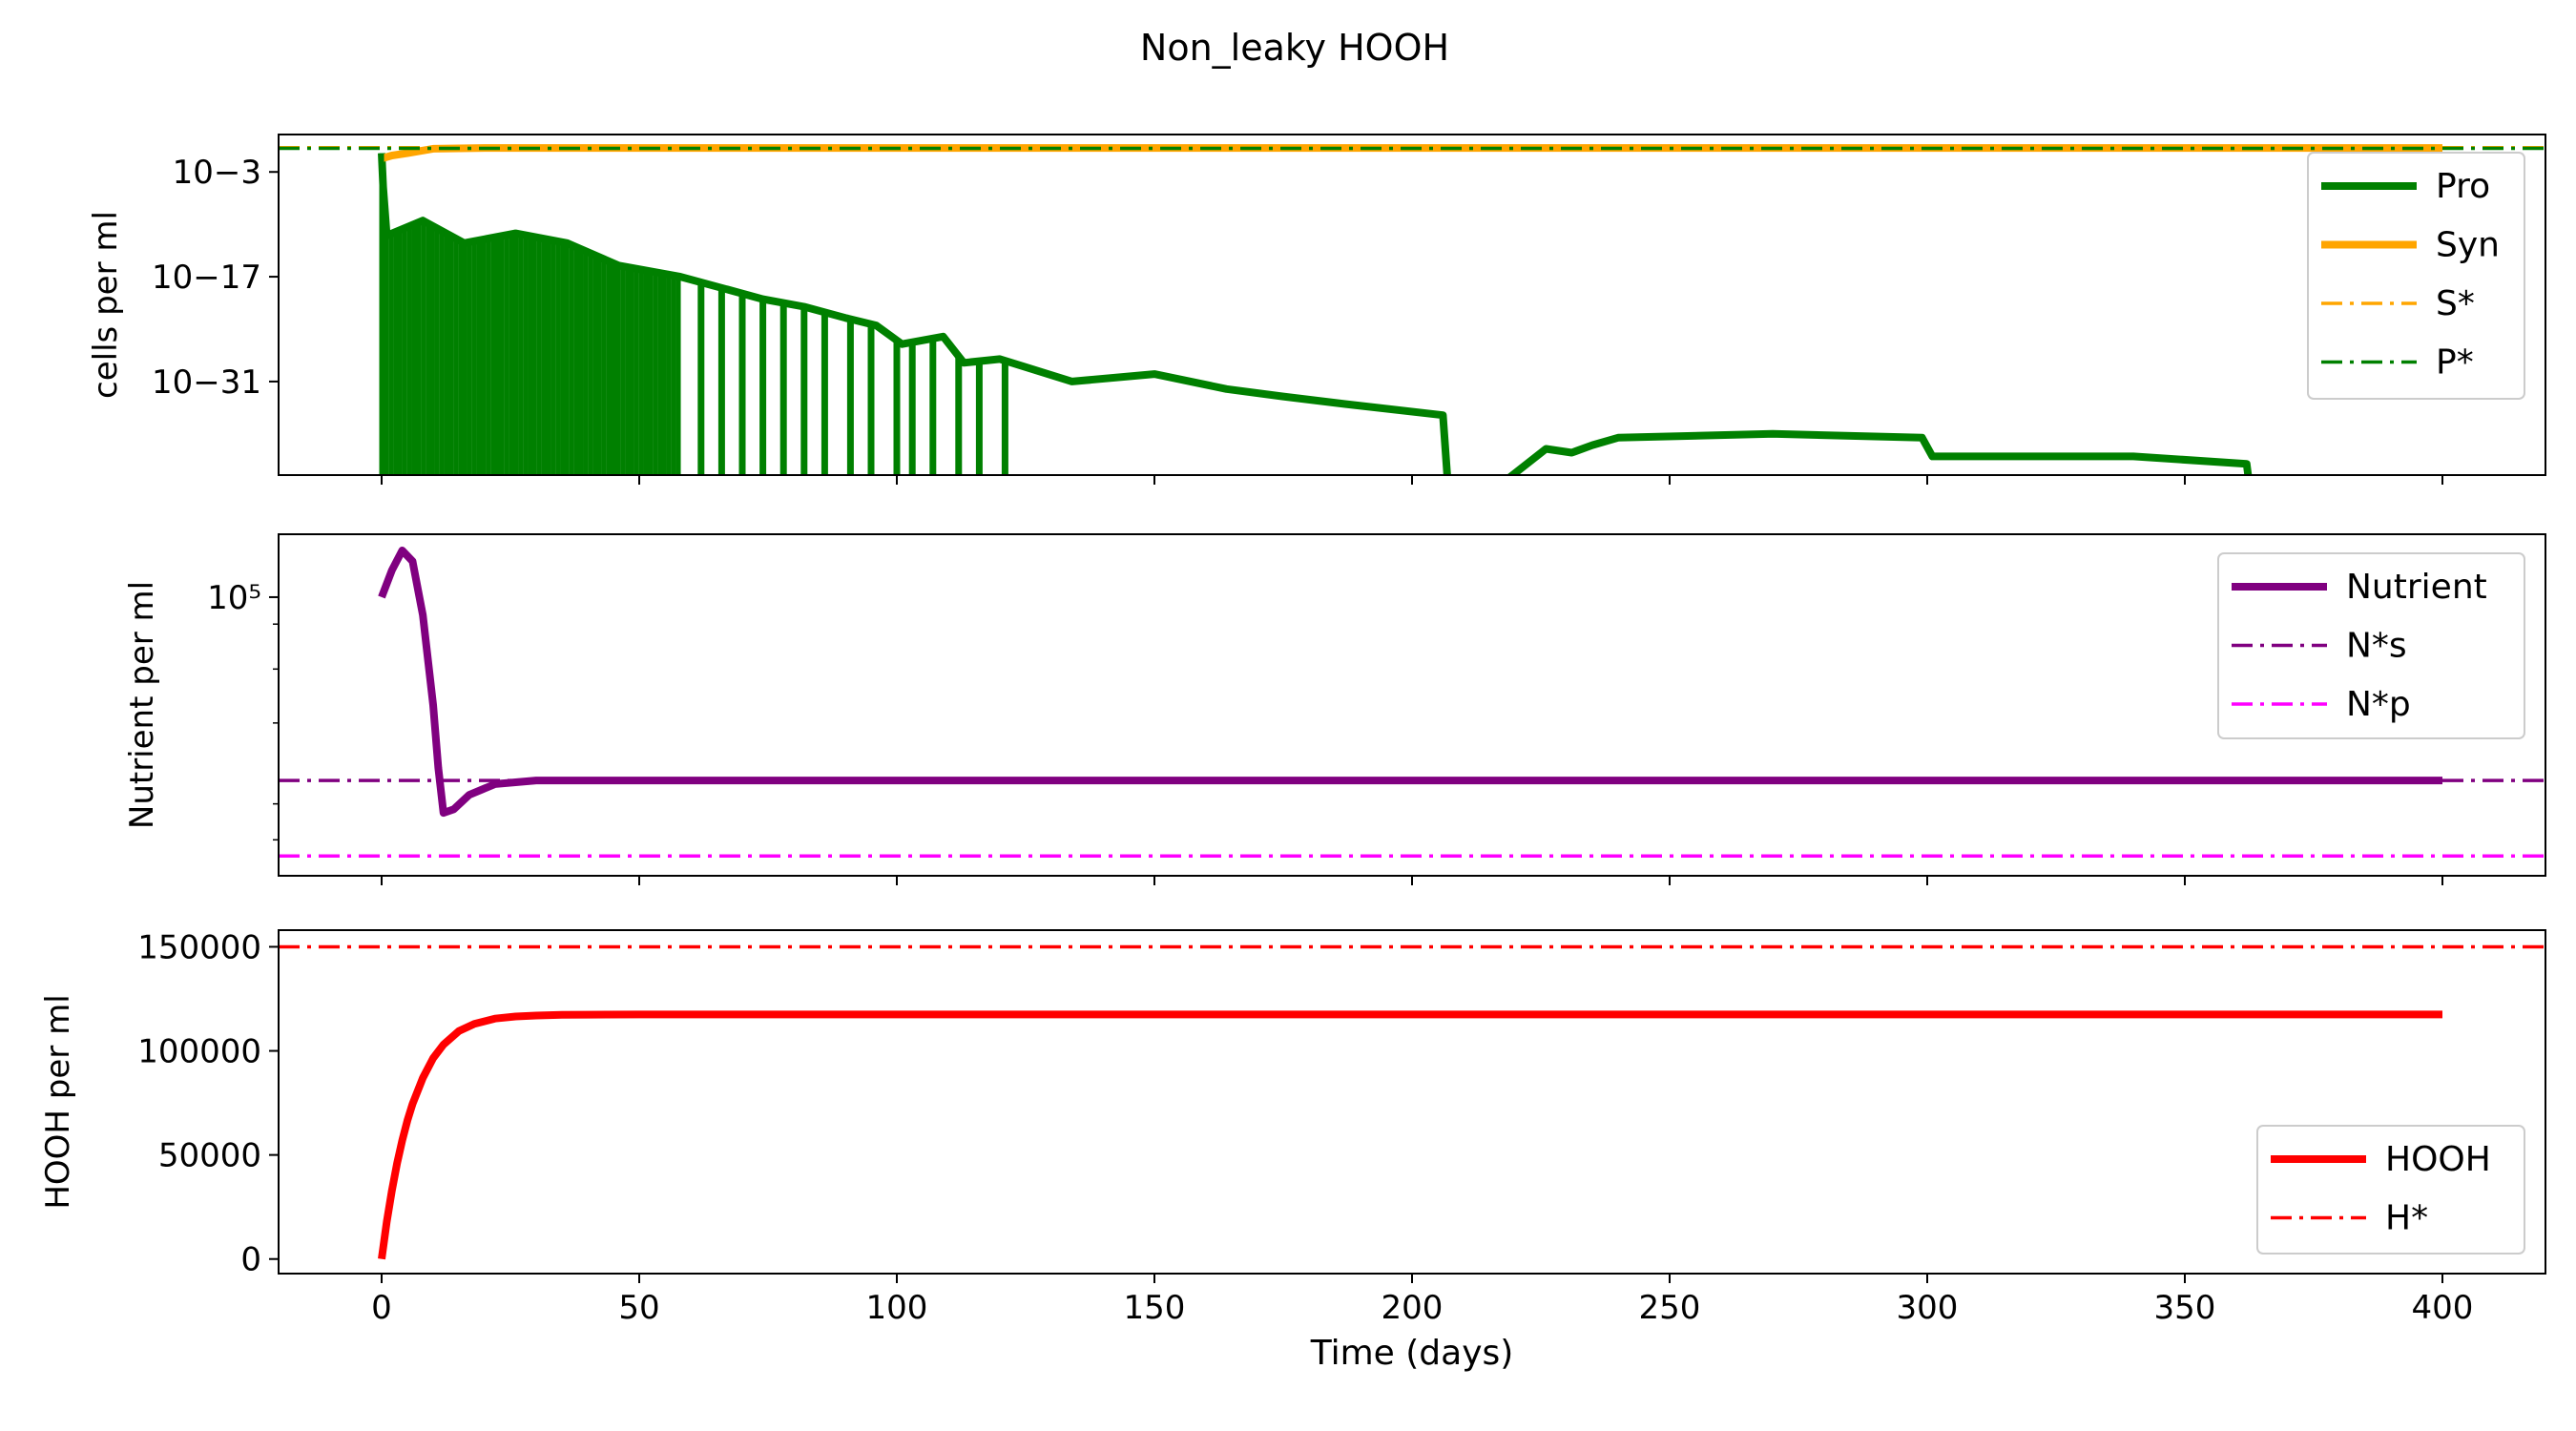 The height and width of the screenshot is (1431, 2576). I want to click on x-tick-label: 300, so click(1928, 1308).